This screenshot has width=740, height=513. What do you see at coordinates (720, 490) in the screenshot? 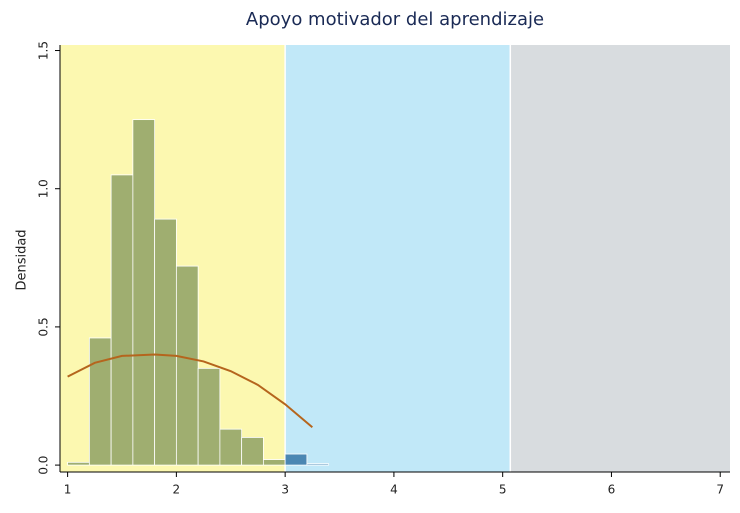
I see `x-tick-label: 7` at bounding box center [720, 490].